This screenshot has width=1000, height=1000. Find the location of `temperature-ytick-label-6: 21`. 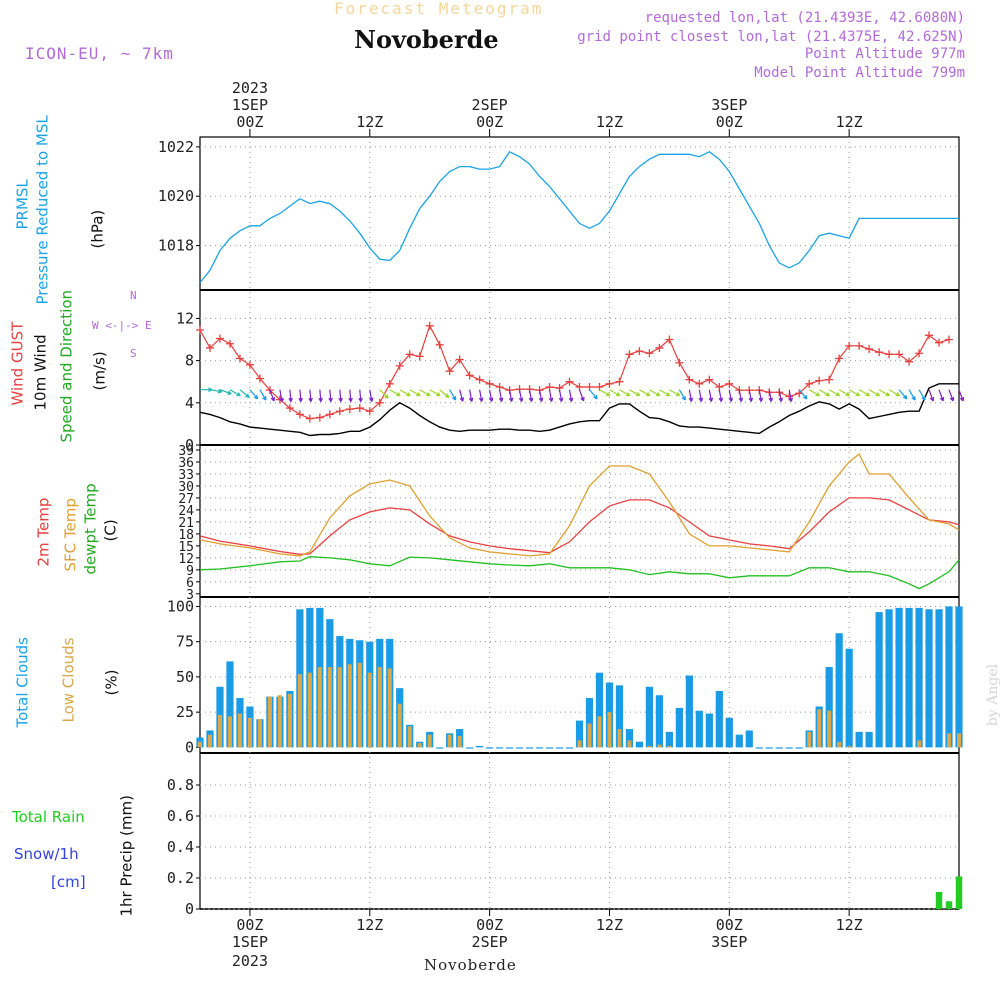

temperature-ytick-label-6: 21 is located at coordinates (186, 523).